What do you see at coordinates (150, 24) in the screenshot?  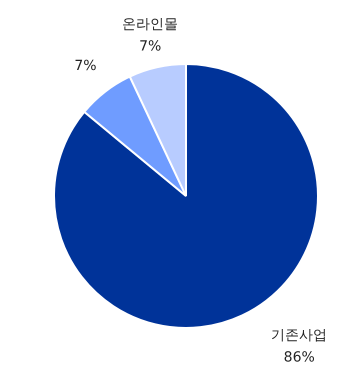 I see `slice-label: 온라인몰` at bounding box center [150, 24].